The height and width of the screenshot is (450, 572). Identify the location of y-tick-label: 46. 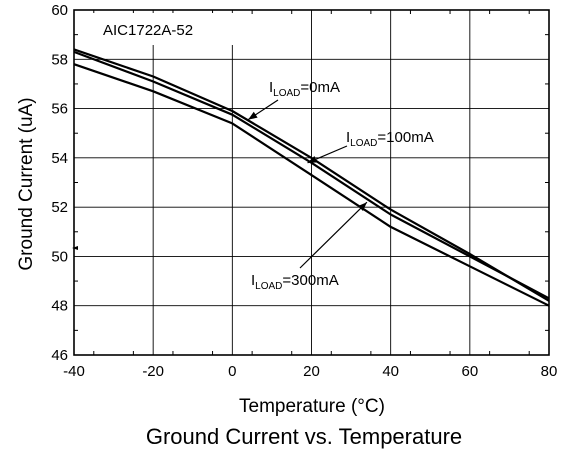
(59, 355).